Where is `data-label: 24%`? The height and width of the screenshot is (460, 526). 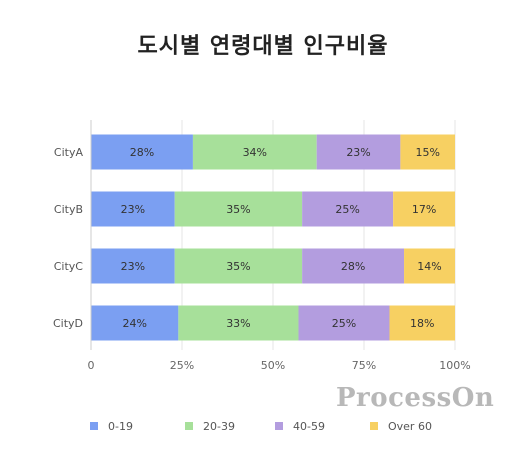 data-label: 24% is located at coordinates (134, 323).